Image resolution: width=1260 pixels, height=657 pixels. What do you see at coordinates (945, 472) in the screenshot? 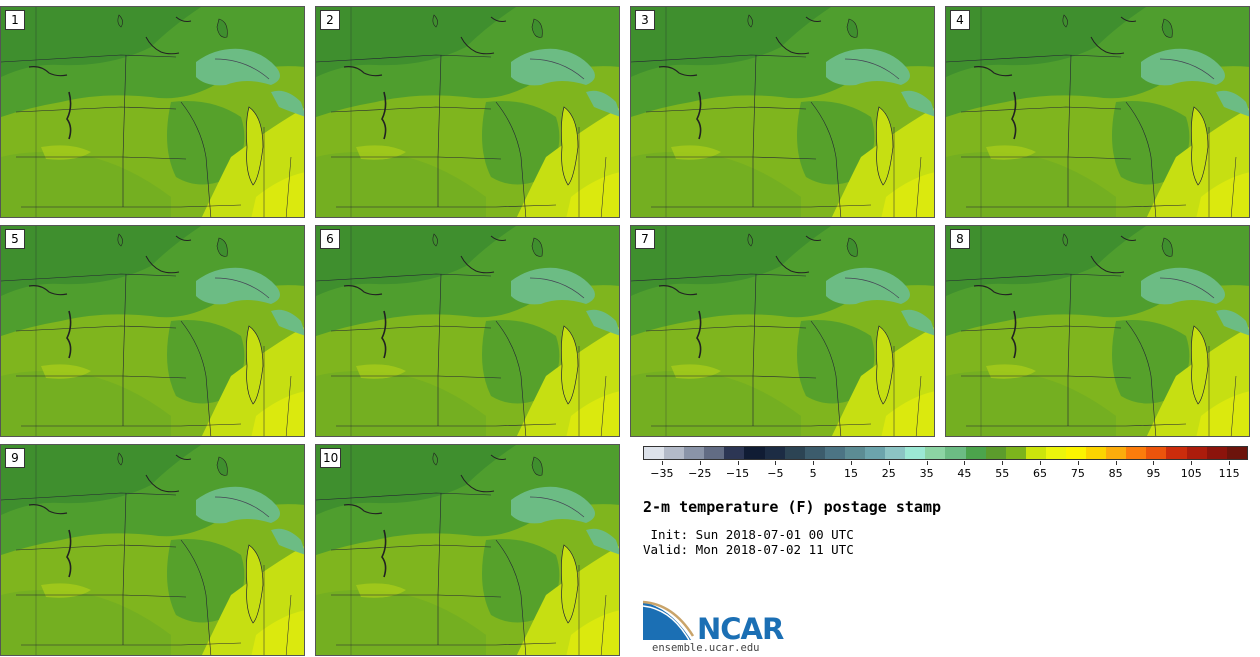
I see `colorbar-ticks: −35 −25 −15 −5 5 15 25 35 45 55 65 75 85 95 105 115` at bounding box center [945, 472].